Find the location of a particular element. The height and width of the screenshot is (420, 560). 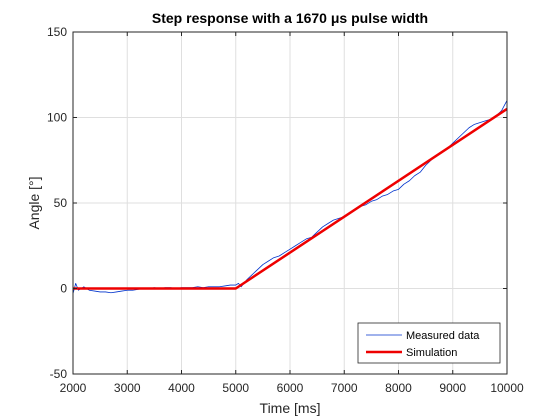

y-tick-label: -50 is located at coordinates (59, 374).